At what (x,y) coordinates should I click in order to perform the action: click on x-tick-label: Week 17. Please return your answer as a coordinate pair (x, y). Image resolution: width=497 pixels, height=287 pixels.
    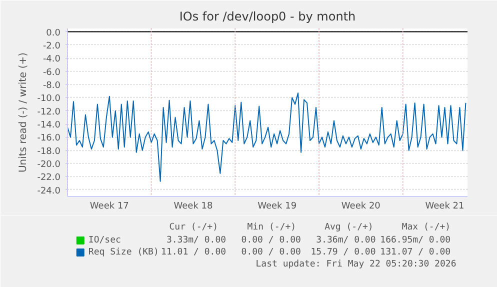
    Looking at the image, I should click on (109, 207).